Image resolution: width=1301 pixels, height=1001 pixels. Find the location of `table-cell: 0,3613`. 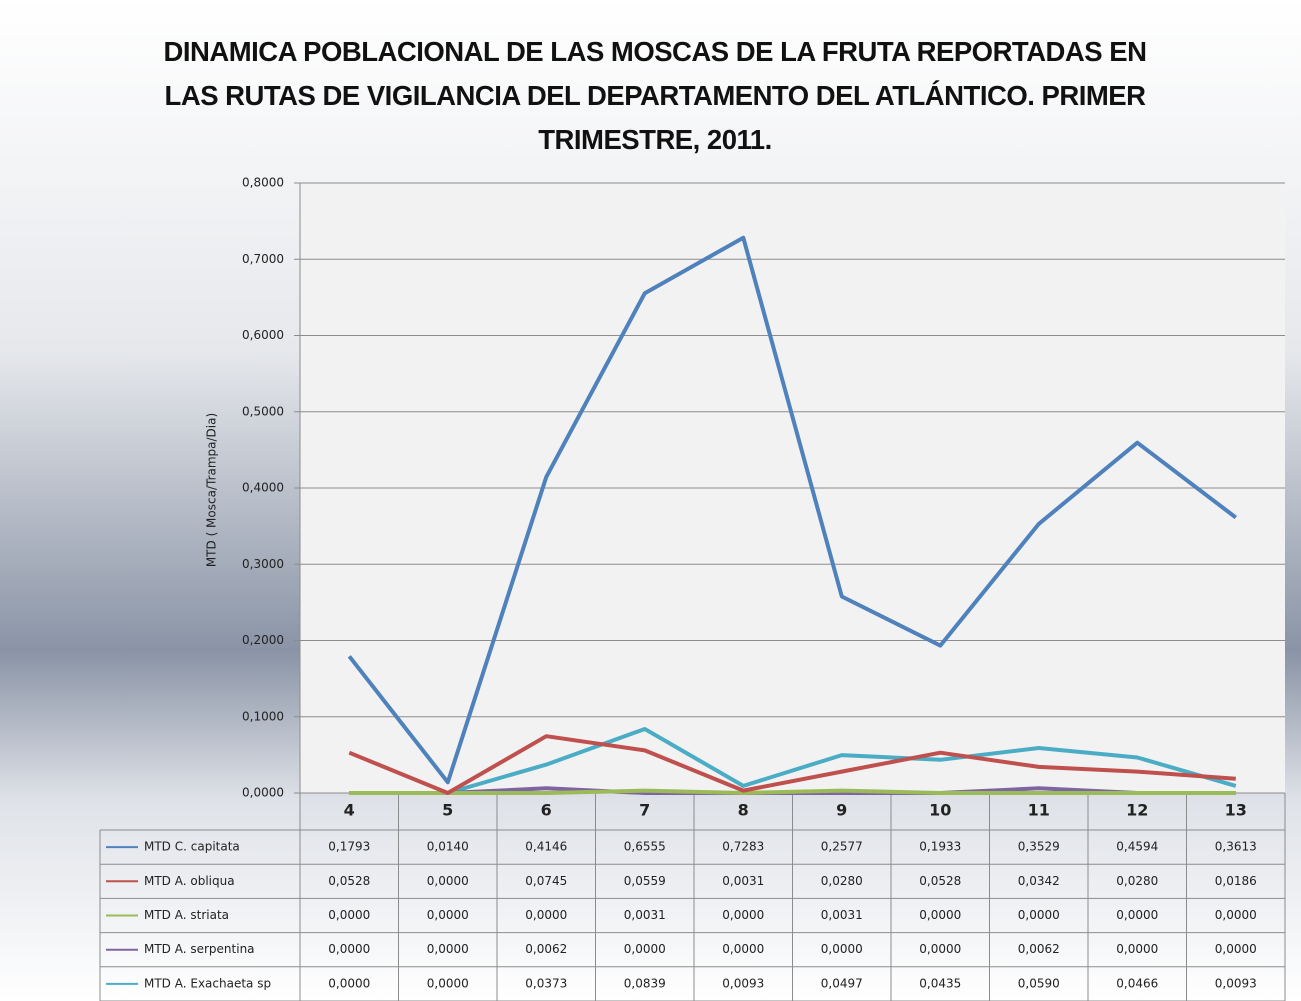

table-cell: 0,3613 is located at coordinates (1236, 847).